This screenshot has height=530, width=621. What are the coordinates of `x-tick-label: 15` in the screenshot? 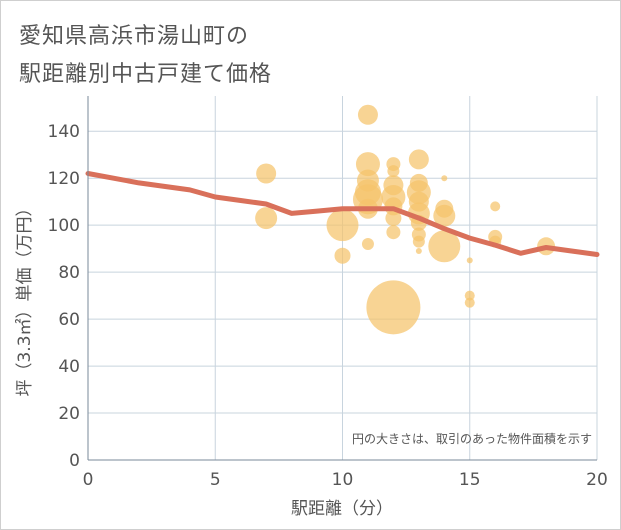 It's located at (470, 480).